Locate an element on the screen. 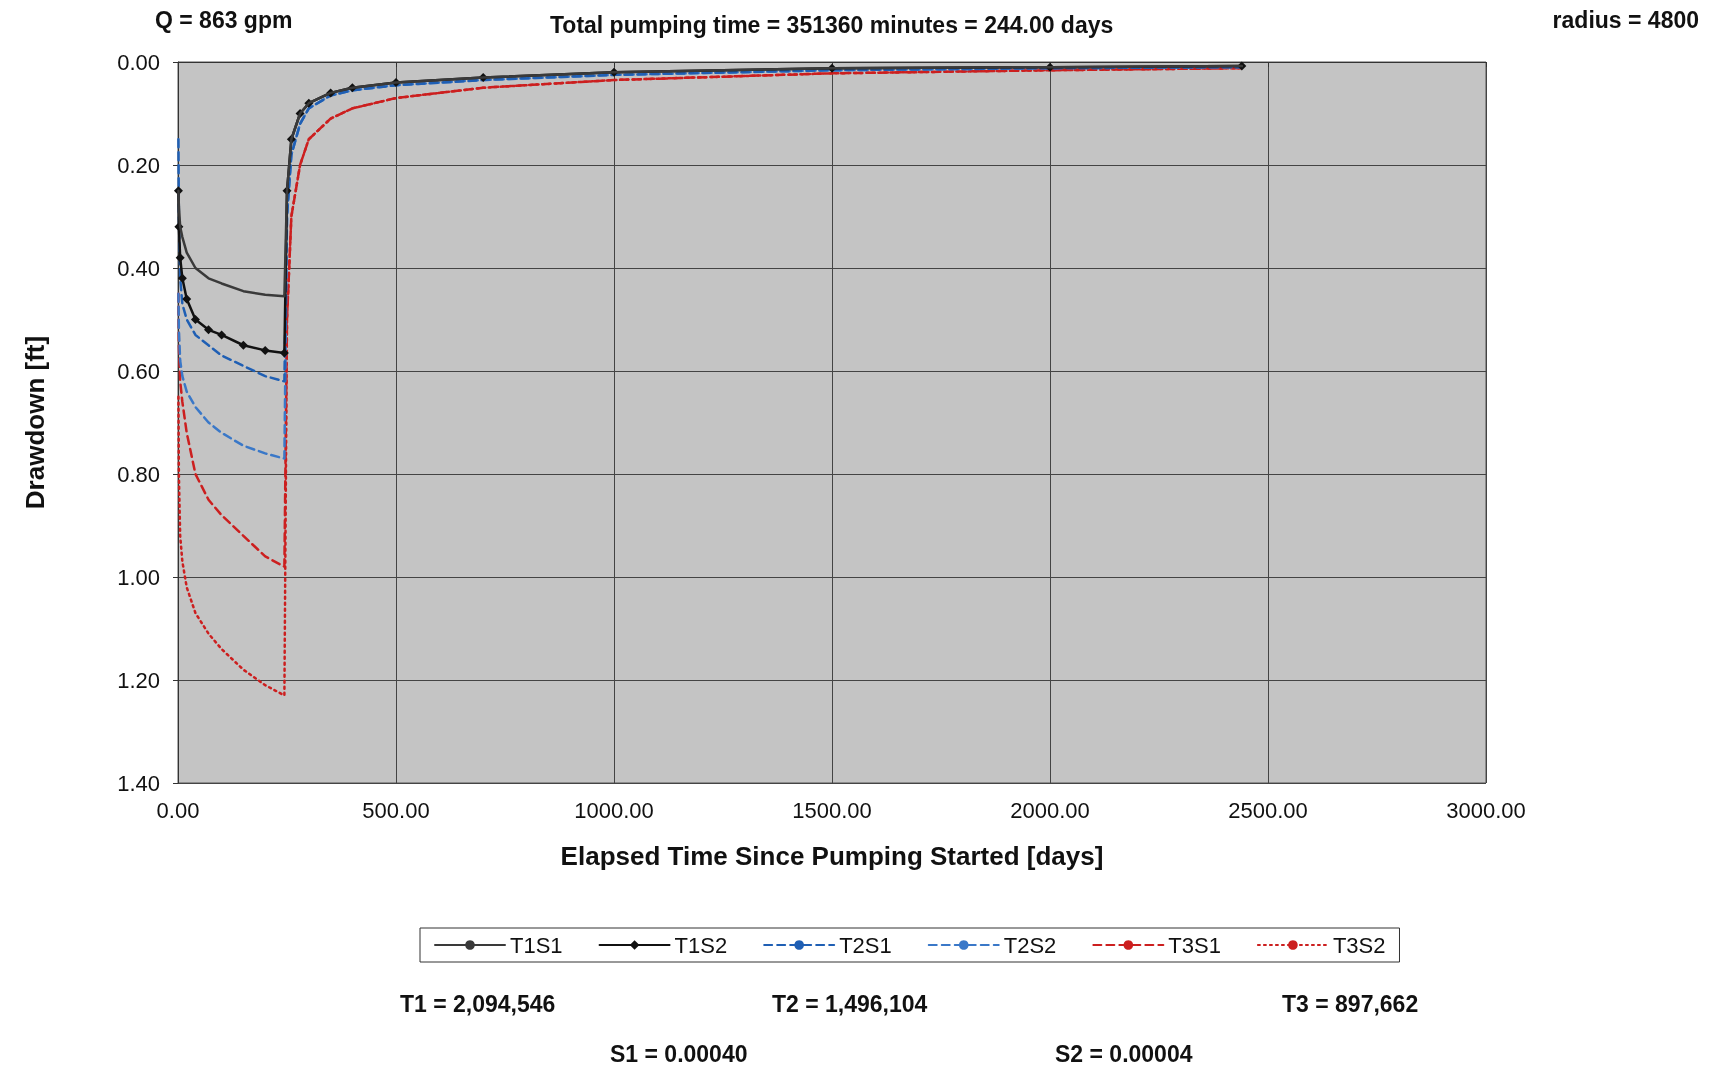  text: radius = 4800 is located at coordinates (1626, 19).